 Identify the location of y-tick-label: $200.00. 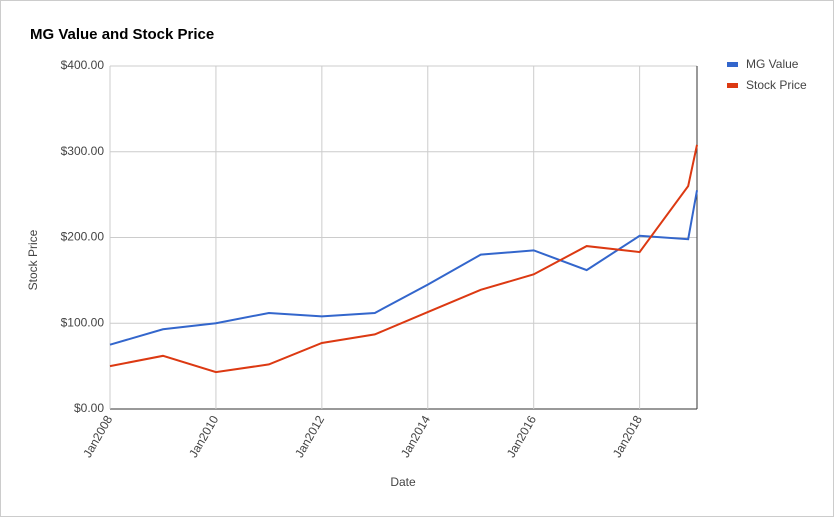
(83, 237).